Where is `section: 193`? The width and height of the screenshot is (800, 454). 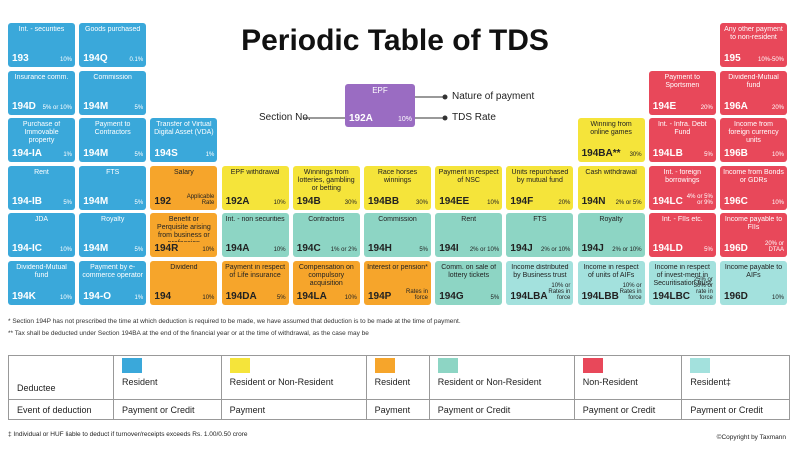 section: 193 is located at coordinates (20, 58).